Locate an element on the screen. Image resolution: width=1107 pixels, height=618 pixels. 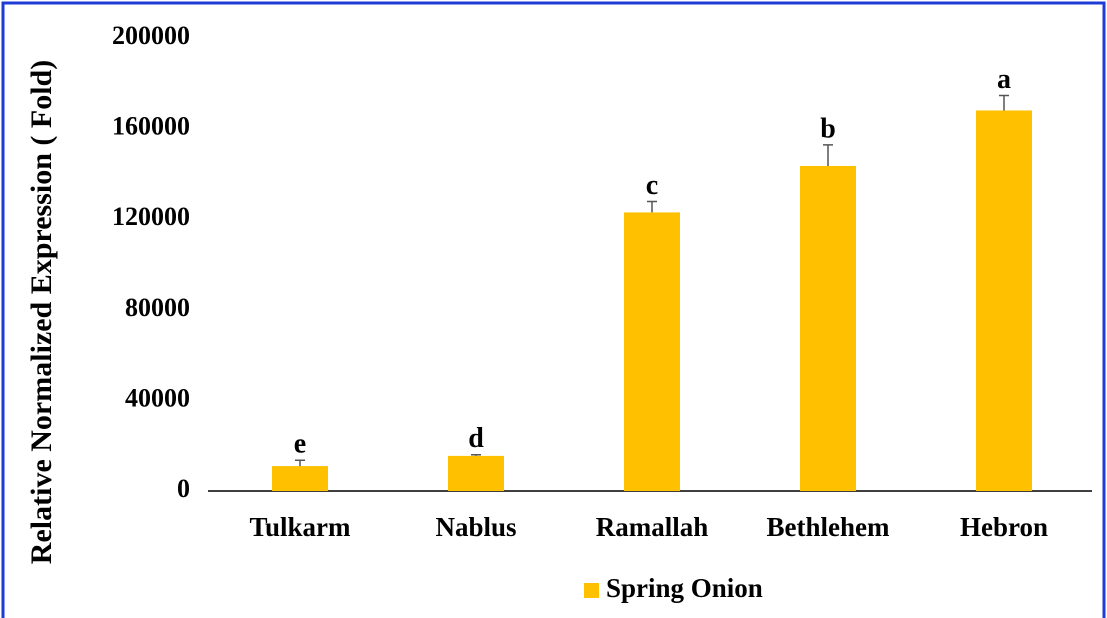
y-tick-label: 0 is located at coordinates (183, 488).